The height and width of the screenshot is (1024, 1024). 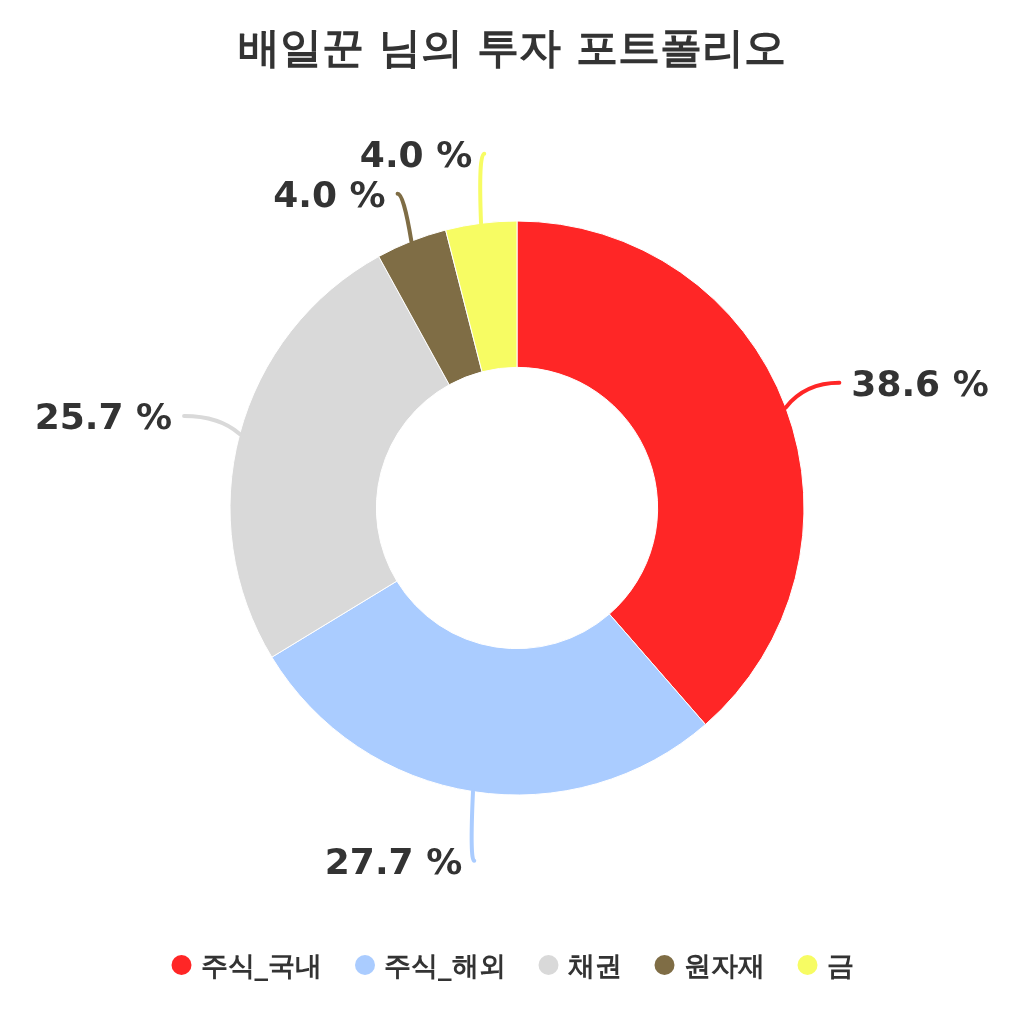 What do you see at coordinates (103, 416) in the screenshot?
I see `data-label: 25.7 %` at bounding box center [103, 416].